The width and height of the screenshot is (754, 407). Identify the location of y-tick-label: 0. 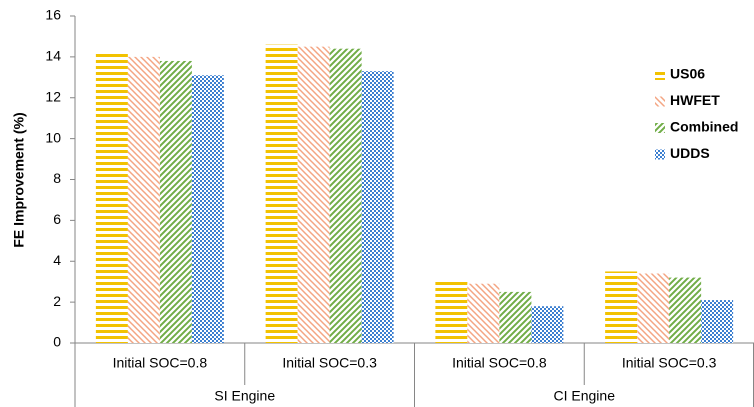
(57, 342).